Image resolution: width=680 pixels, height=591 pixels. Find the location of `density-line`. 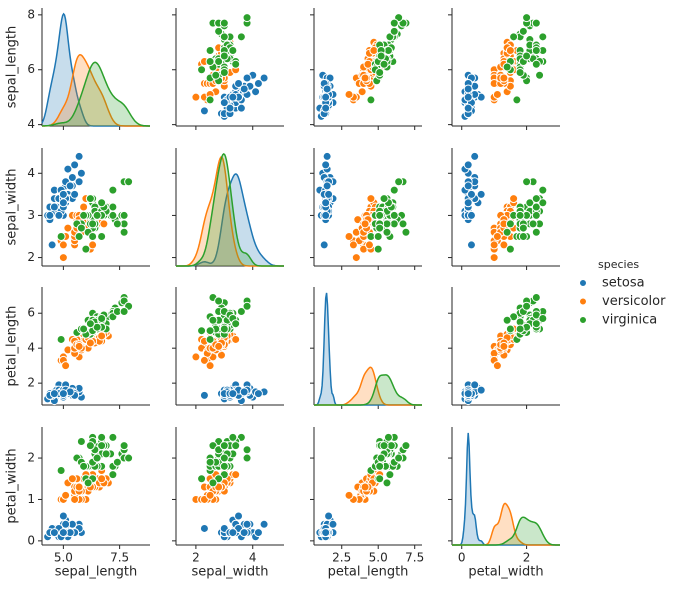

density-line is located at coordinates (230, 209).